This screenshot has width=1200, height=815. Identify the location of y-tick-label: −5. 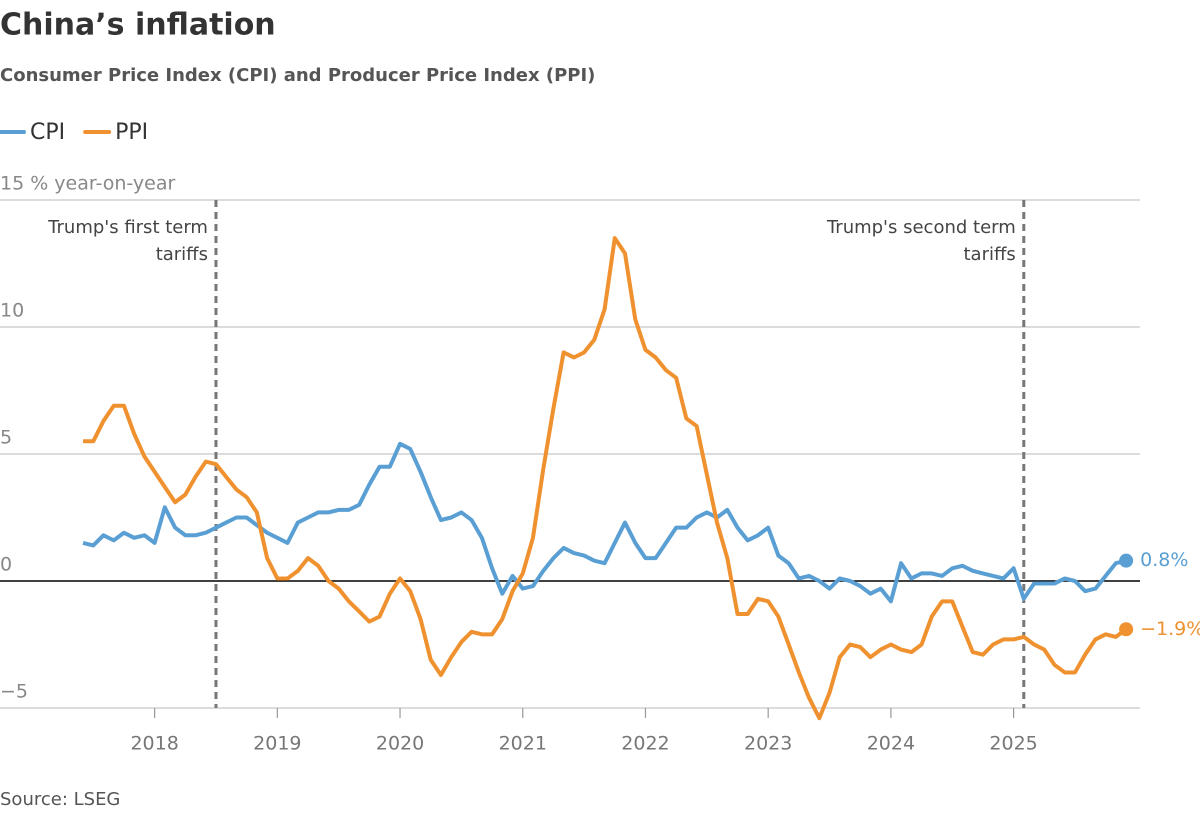
(14, 692).